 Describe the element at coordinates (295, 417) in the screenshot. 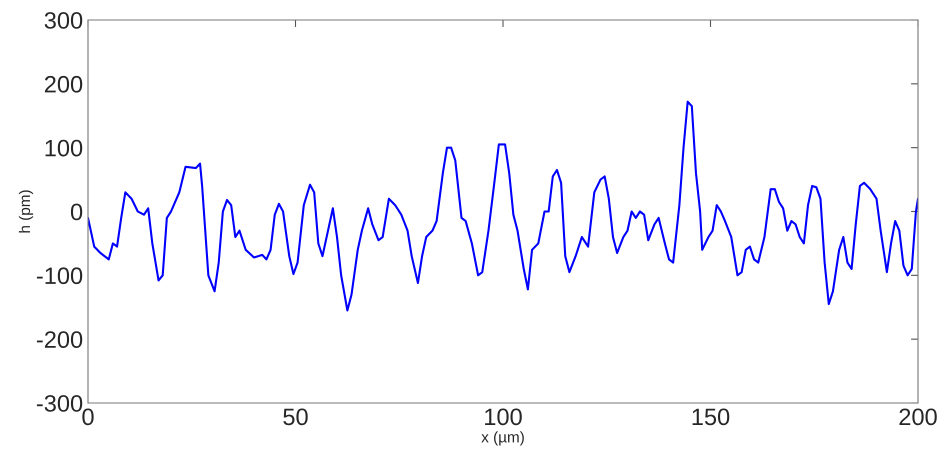

I see `x-tick-label: 50` at that location.